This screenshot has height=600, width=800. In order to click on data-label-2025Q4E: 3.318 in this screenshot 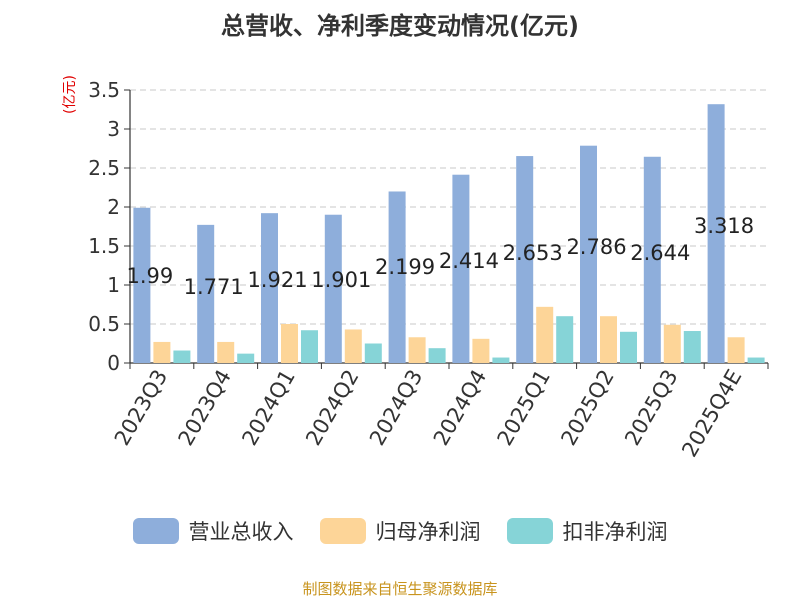, I will do `click(724, 226)`.